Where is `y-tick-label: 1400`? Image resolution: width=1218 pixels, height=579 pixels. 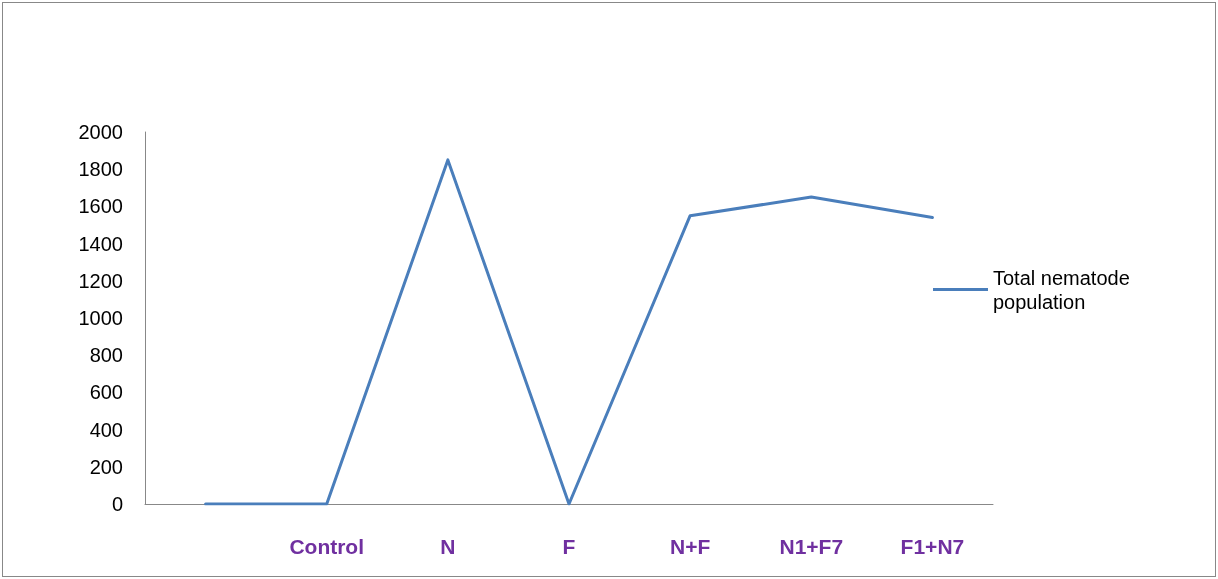 y-tick-label: 1400 is located at coordinates (100, 243).